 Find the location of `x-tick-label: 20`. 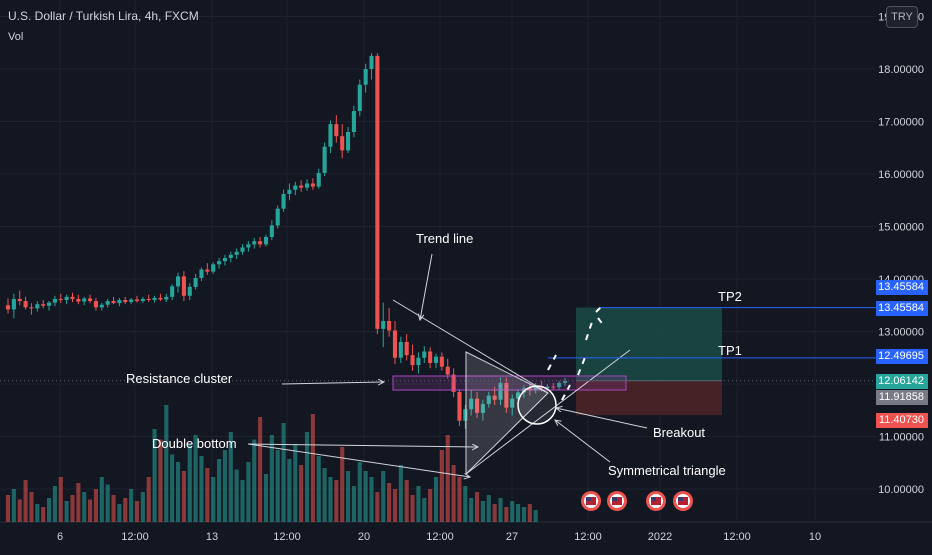

x-tick-label: 20 is located at coordinates (364, 537).